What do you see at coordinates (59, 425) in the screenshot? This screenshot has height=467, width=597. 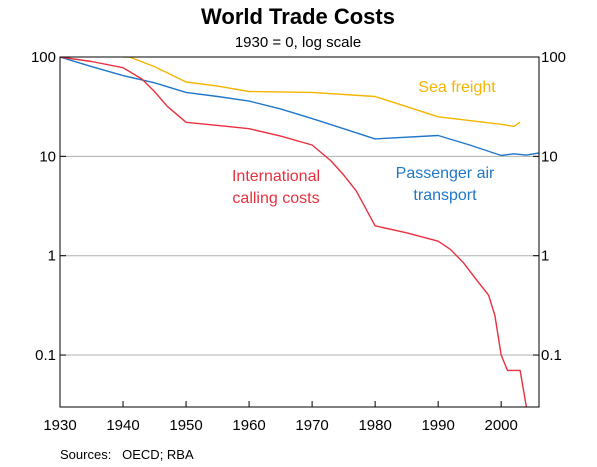 I see `x-tick-label: 1930` at bounding box center [59, 425].